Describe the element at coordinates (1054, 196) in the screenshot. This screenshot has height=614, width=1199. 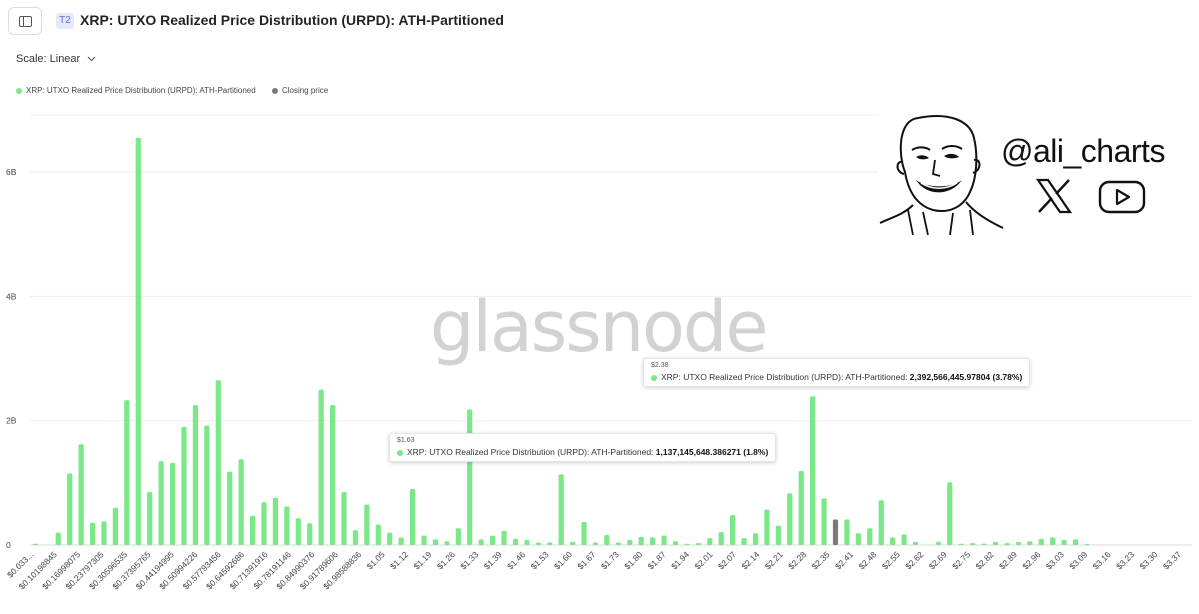
I see `x-logo-icon` at that location.